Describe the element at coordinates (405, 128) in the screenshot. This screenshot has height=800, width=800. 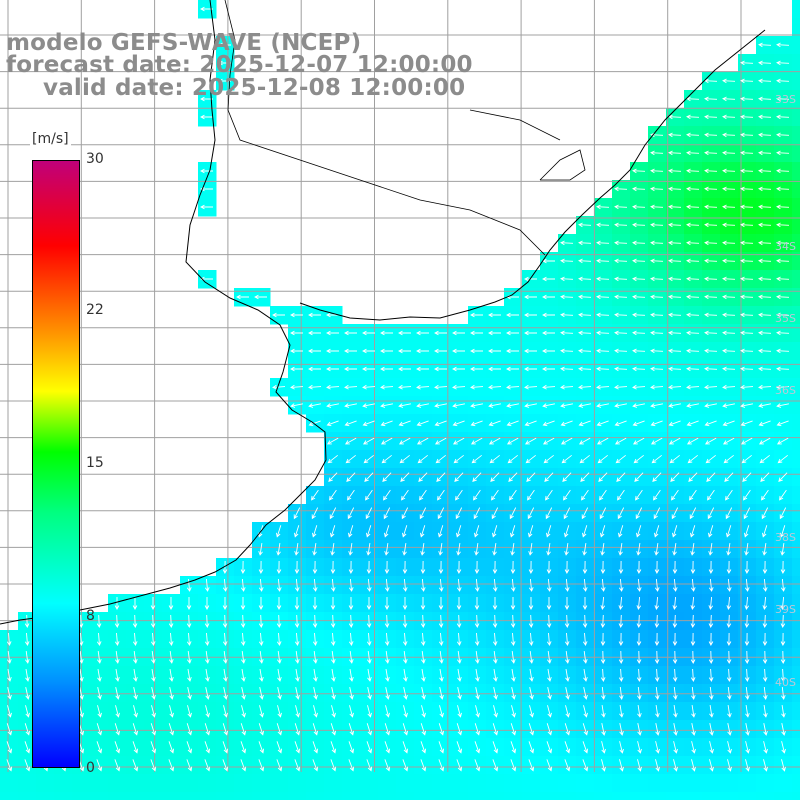
I see `border-lines` at that location.